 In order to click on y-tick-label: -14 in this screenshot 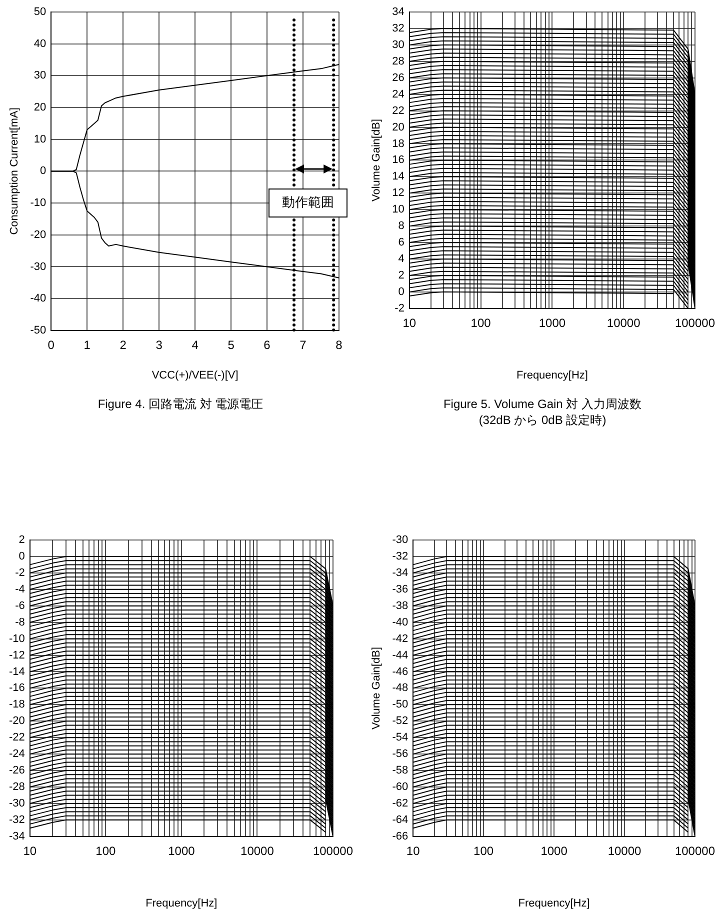, I will do `click(16, 672)`.